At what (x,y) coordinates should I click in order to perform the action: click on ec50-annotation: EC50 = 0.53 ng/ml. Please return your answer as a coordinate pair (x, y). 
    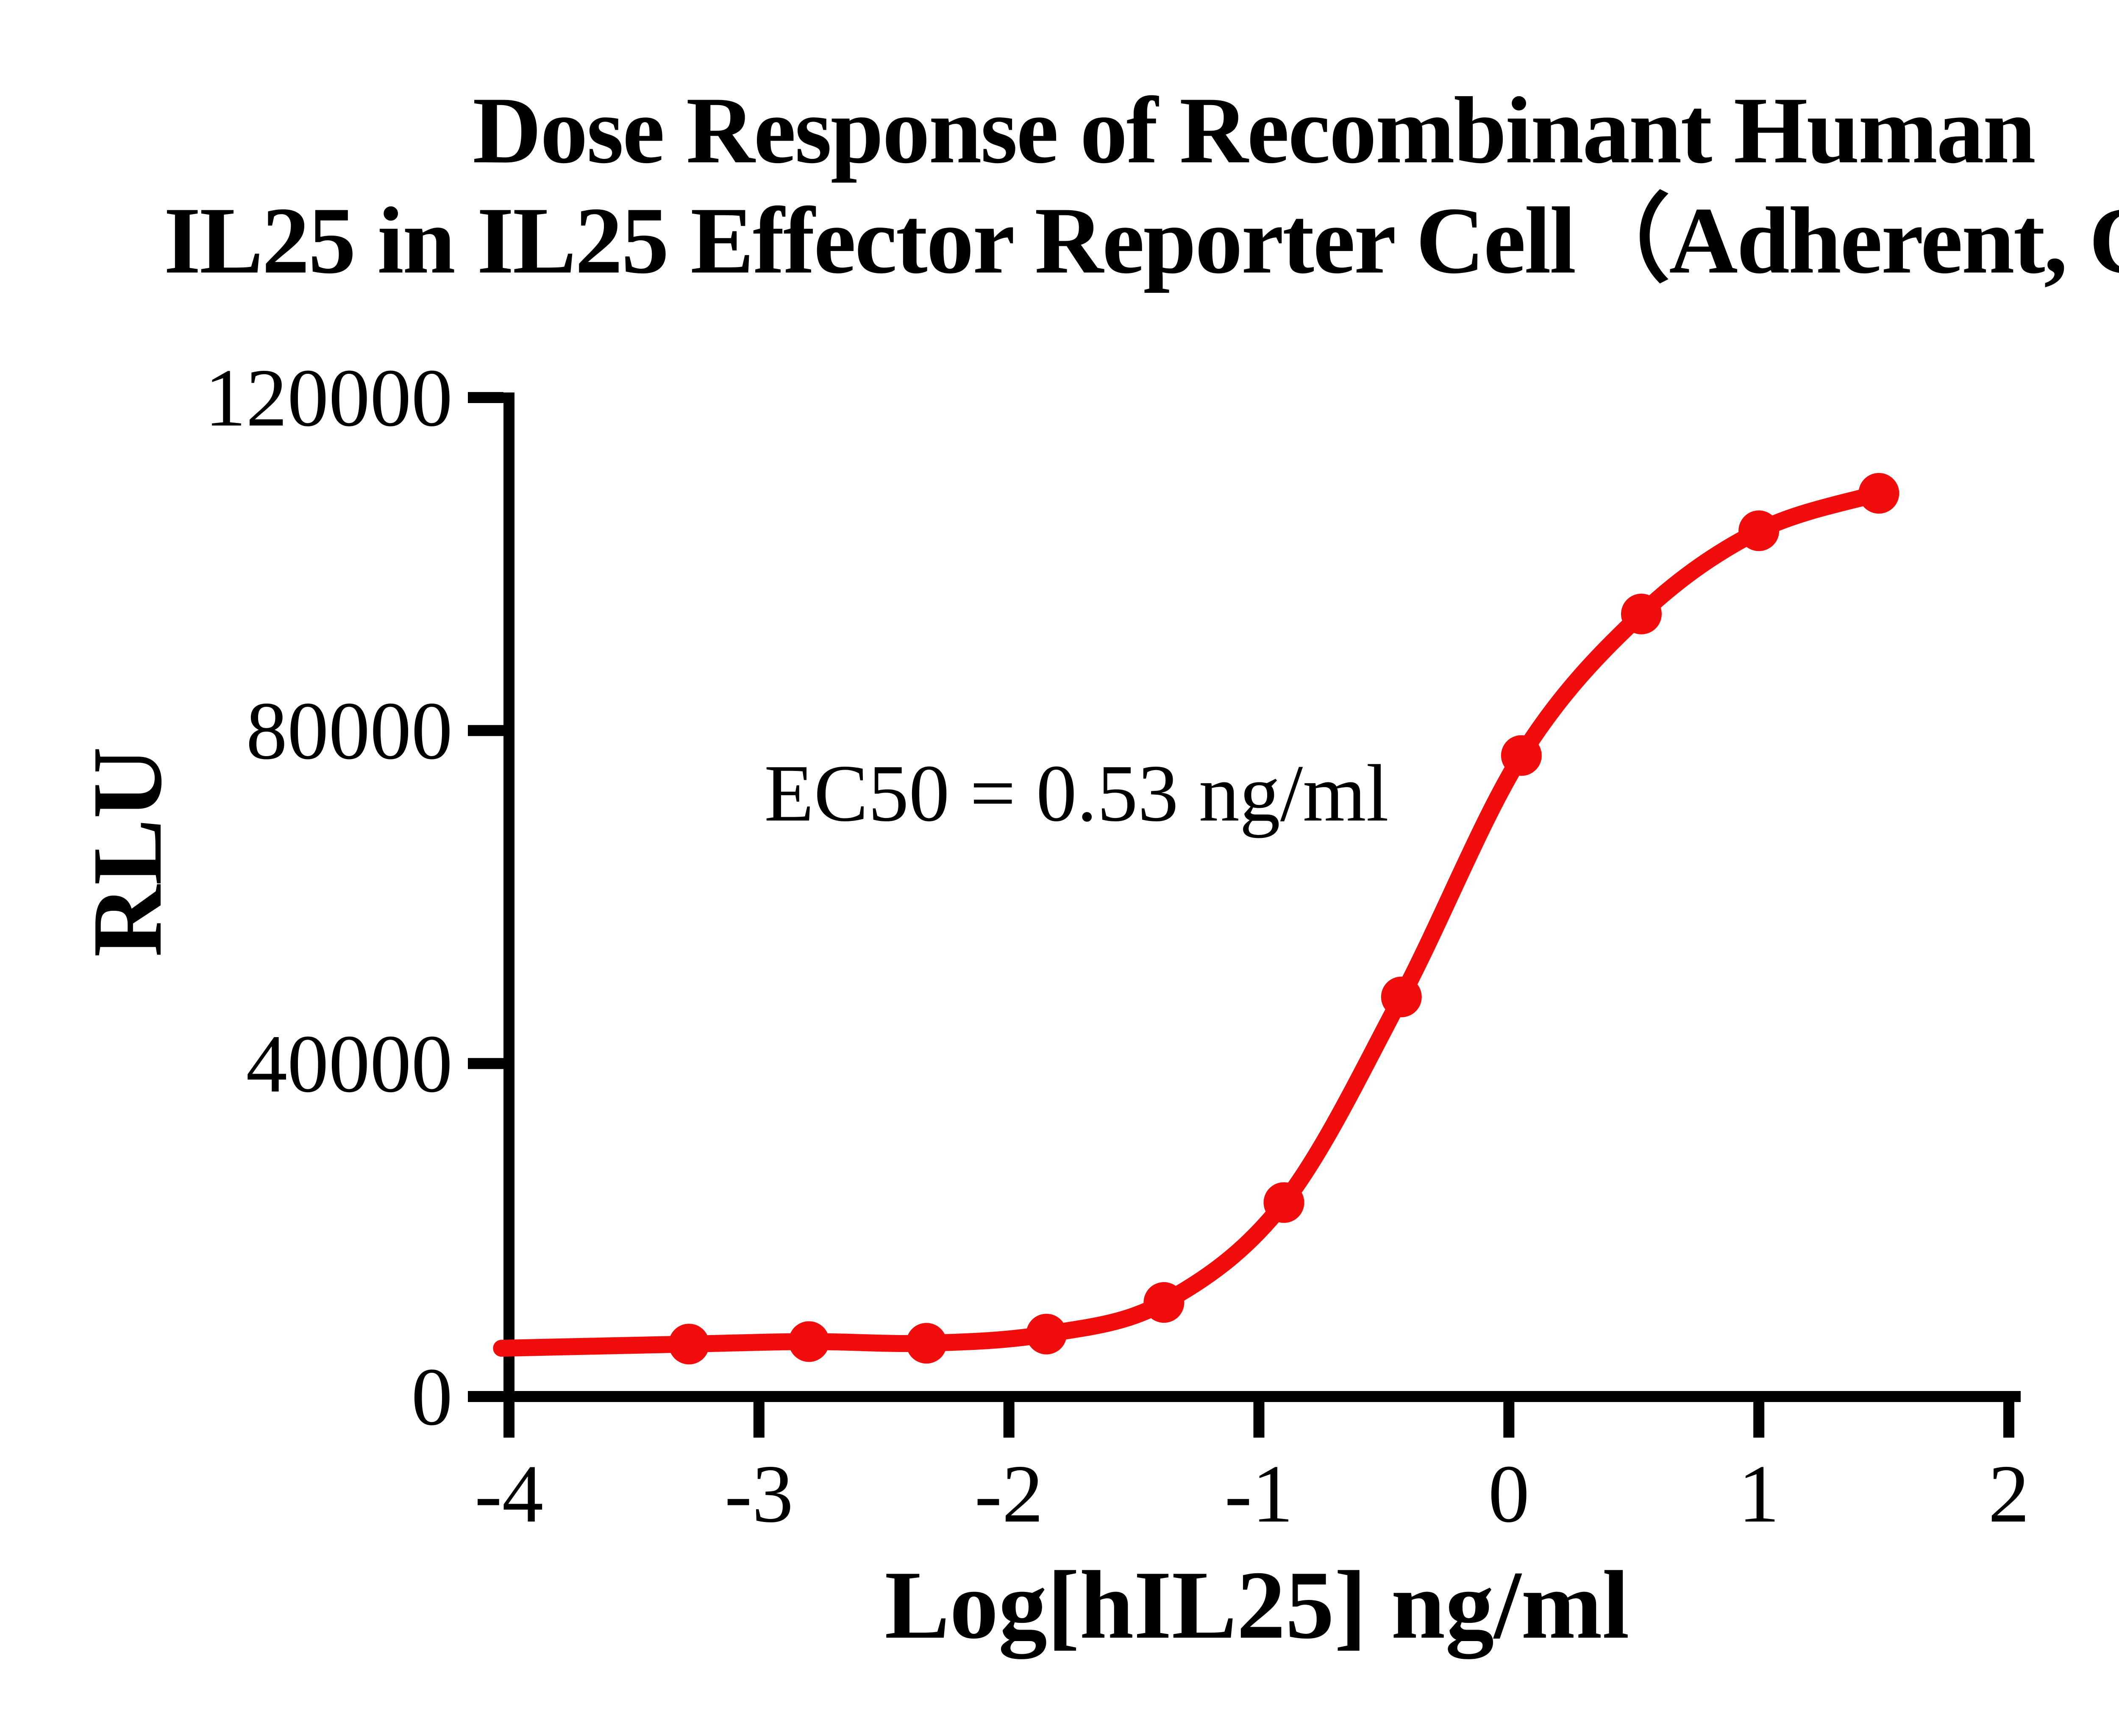
    Looking at the image, I should click on (1076, 793).